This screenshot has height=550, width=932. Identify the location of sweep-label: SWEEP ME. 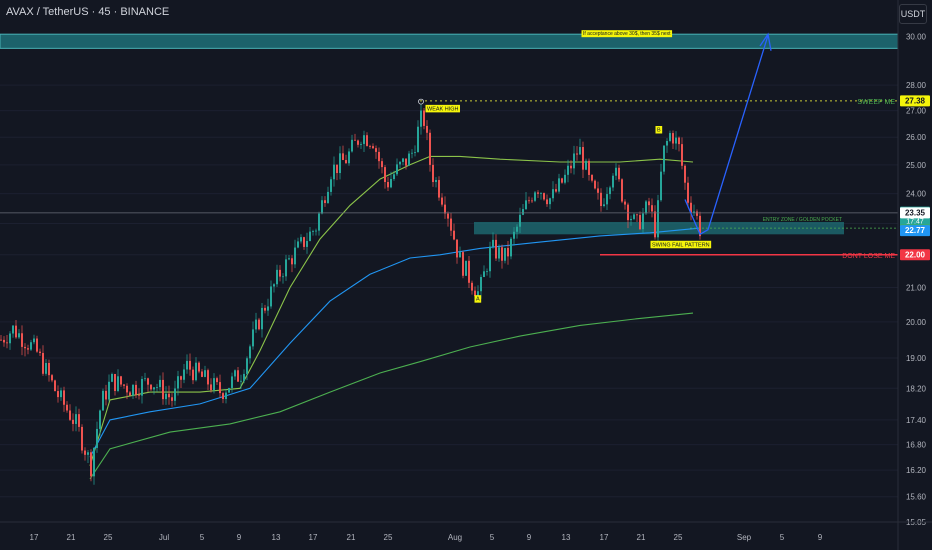
(876, 102).